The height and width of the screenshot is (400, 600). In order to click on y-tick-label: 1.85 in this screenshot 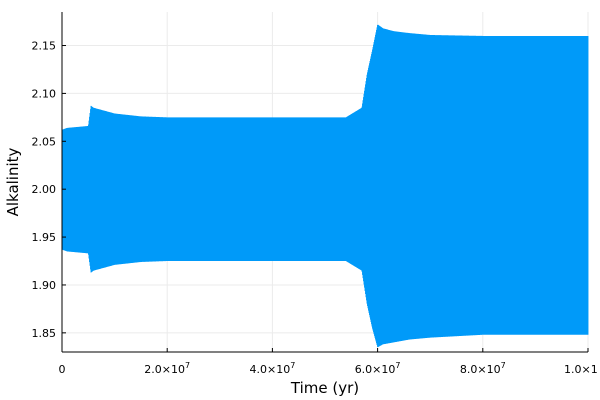, I will do `click(44, 333)`.